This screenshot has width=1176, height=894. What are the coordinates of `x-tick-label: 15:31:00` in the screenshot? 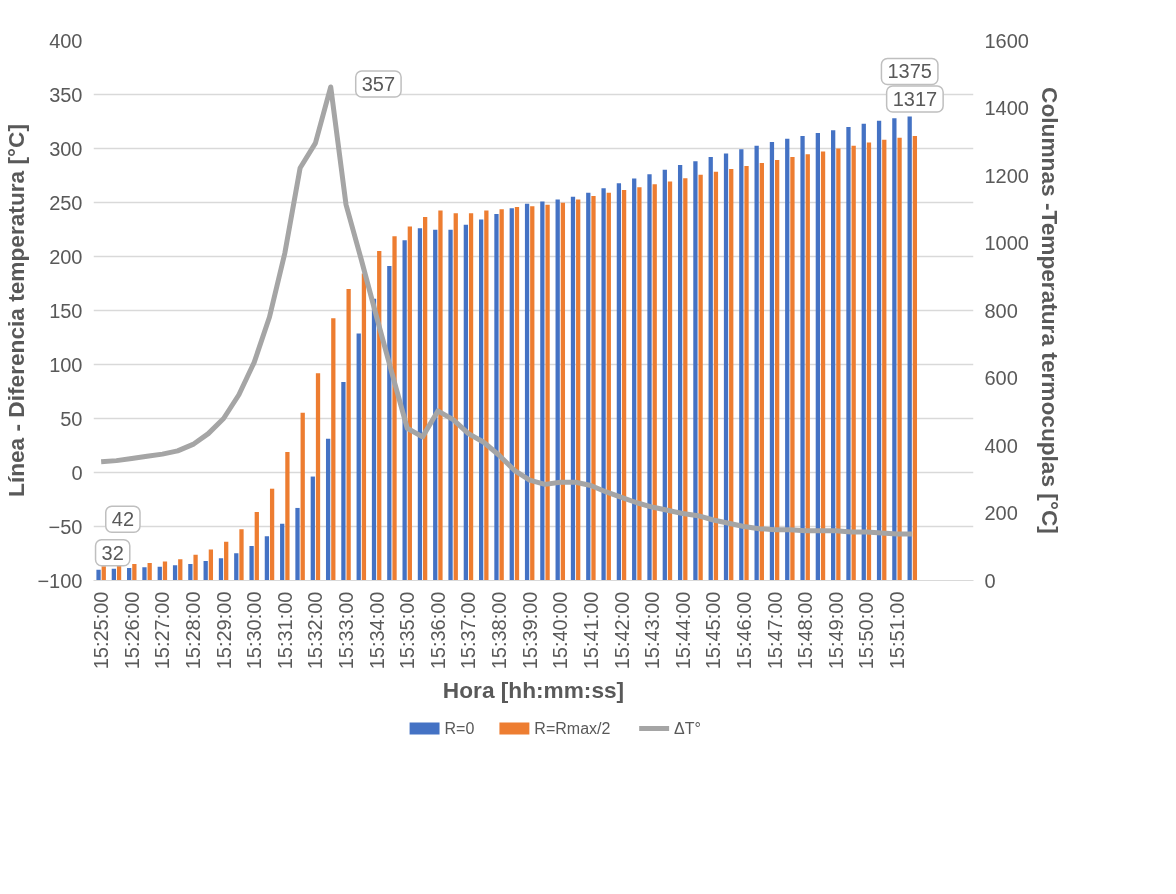 It's located at (284, 630).